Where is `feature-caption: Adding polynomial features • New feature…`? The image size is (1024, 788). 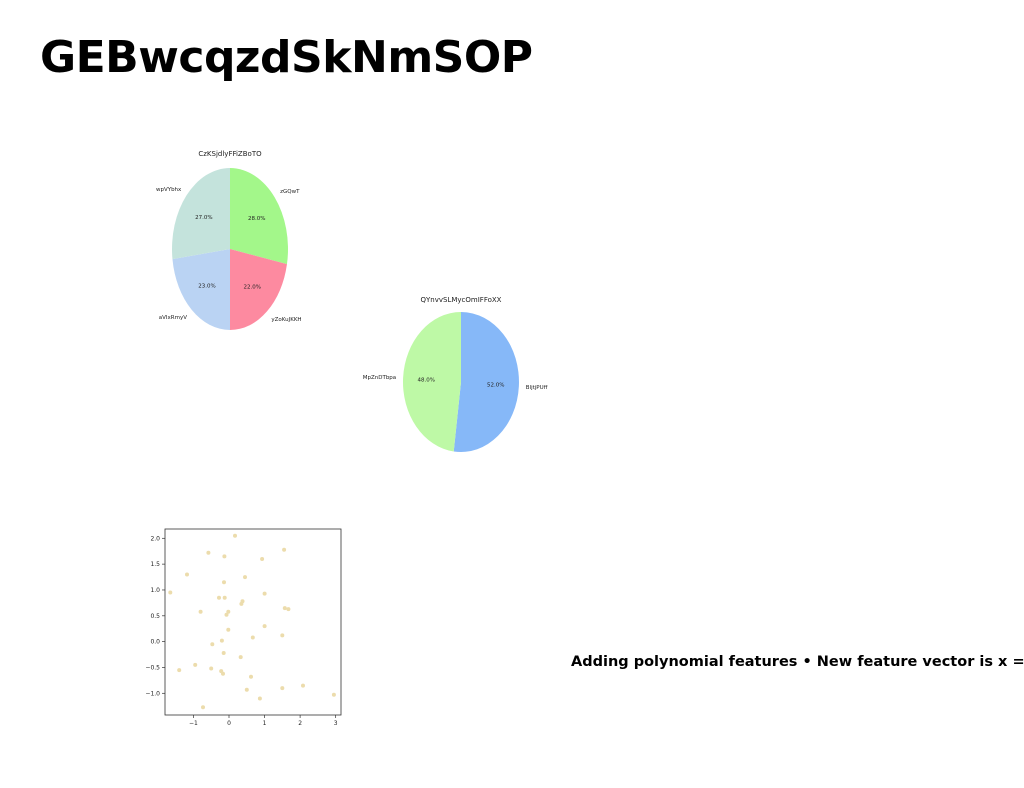
feature-caption: Adding polynomial features • New feature… is located at coordinates (797, 662).